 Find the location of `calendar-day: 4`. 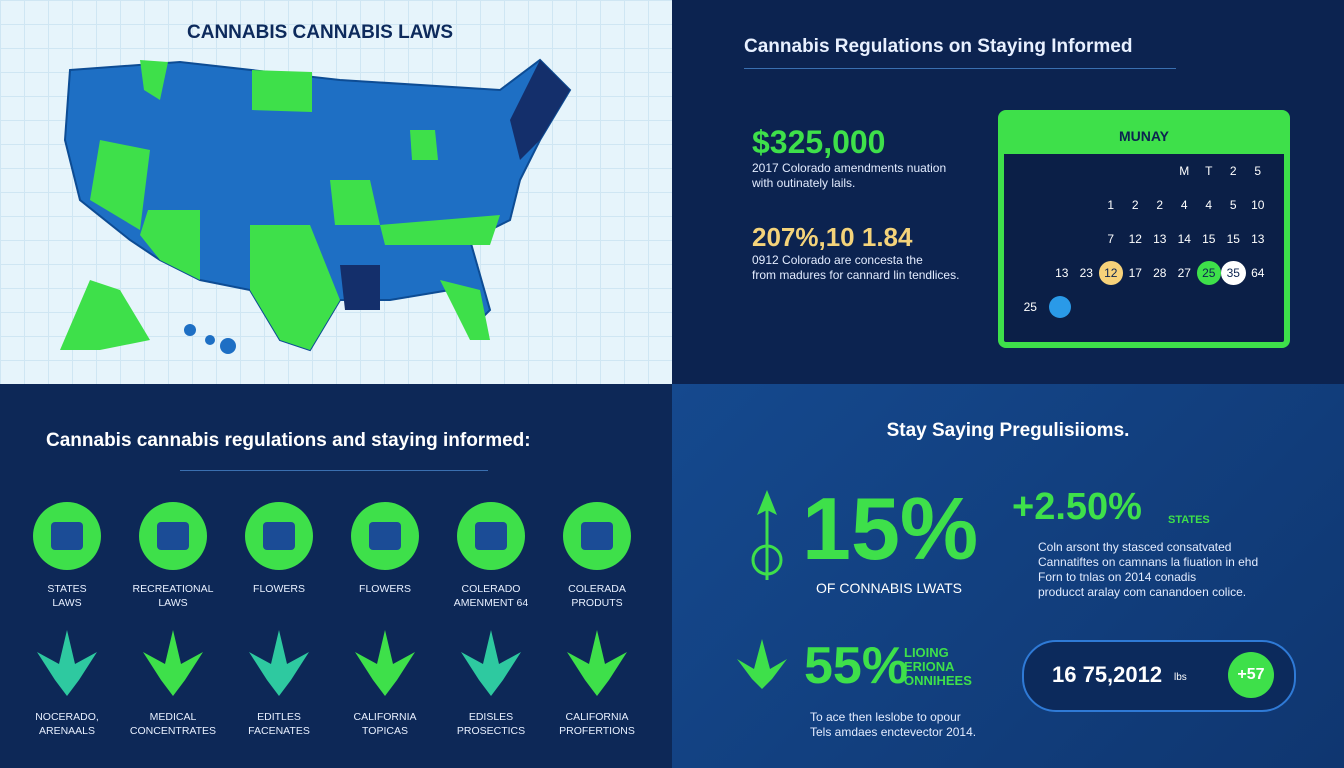

calendar-day: 4 is located at coordinates (1184, 205).